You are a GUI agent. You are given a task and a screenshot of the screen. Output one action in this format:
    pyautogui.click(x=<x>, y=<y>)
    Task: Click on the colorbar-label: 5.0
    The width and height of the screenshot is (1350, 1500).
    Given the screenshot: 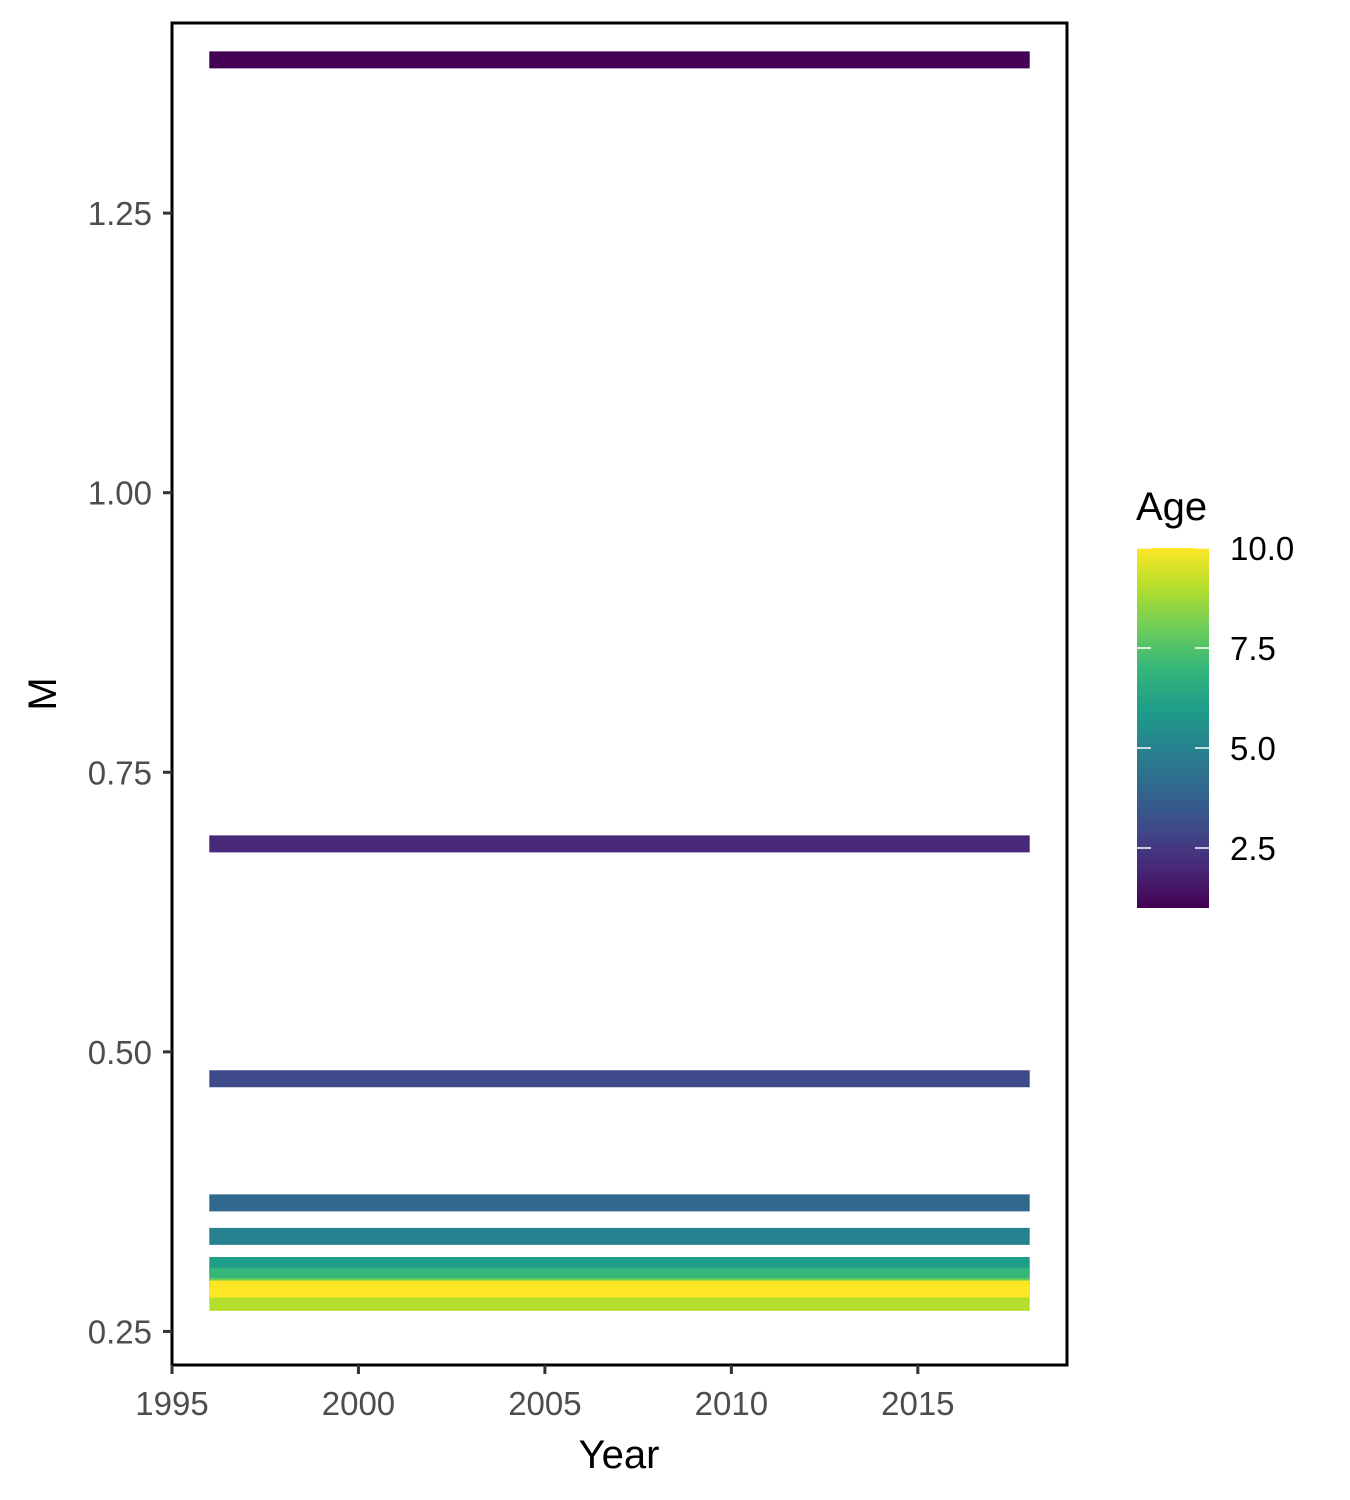 What is the action you would take?
    pyautogui.click(x=1253, y=748)
    